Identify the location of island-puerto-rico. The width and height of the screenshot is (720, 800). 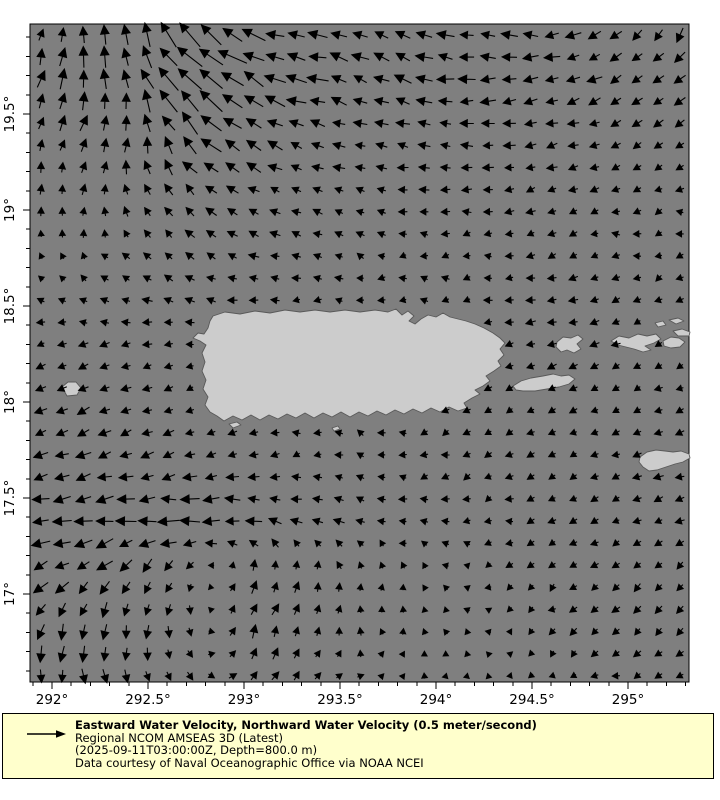
(349, 365).